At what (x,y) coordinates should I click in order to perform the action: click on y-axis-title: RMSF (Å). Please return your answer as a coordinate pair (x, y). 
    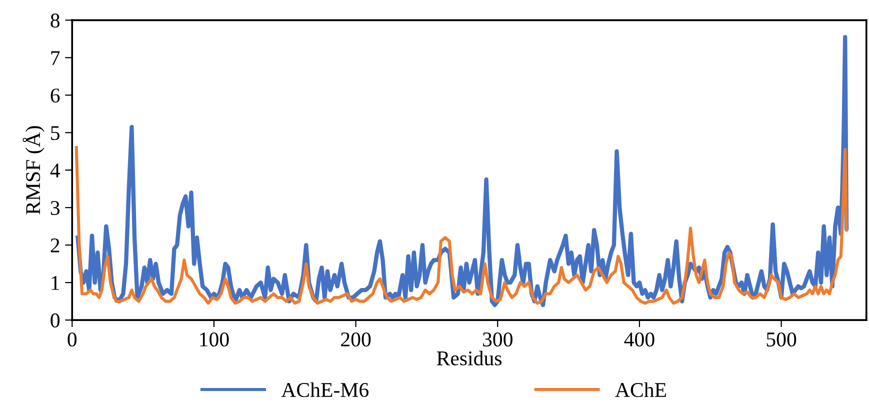
    Looking at the image, I should click on (33, 170).